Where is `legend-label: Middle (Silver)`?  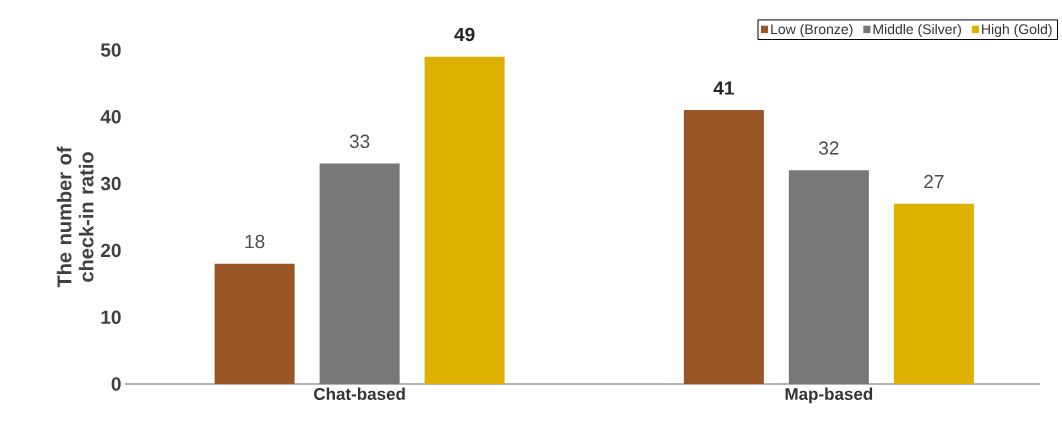
legend-label: Middle (Silver) is located at coordinates (917, 30).